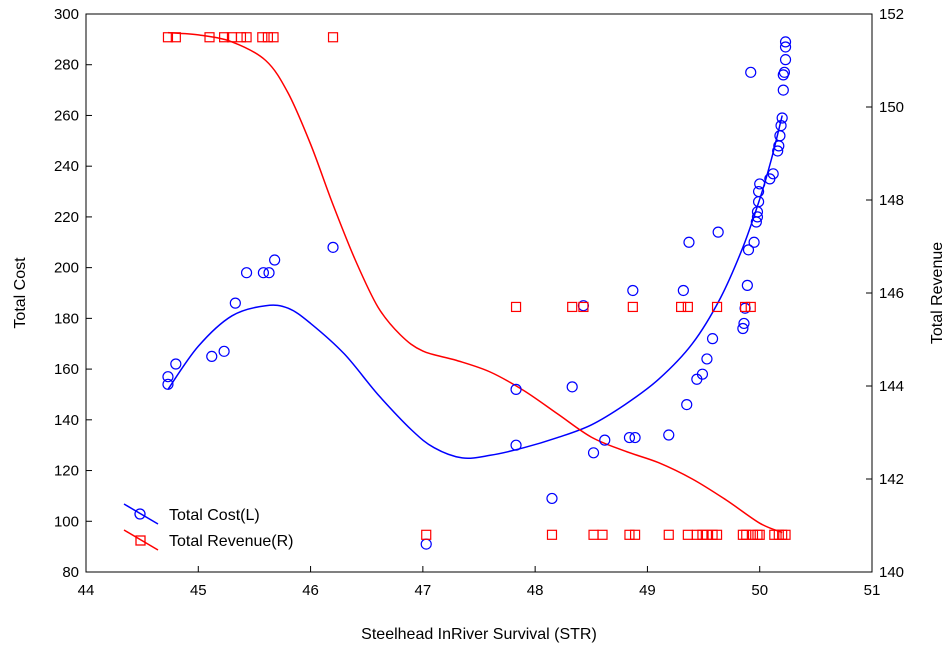 This screenshot has width=950, height=646. Describe the element at coordinates (891, 386) in the screenshot. I see `y-right-tick-label: 144` at that location.